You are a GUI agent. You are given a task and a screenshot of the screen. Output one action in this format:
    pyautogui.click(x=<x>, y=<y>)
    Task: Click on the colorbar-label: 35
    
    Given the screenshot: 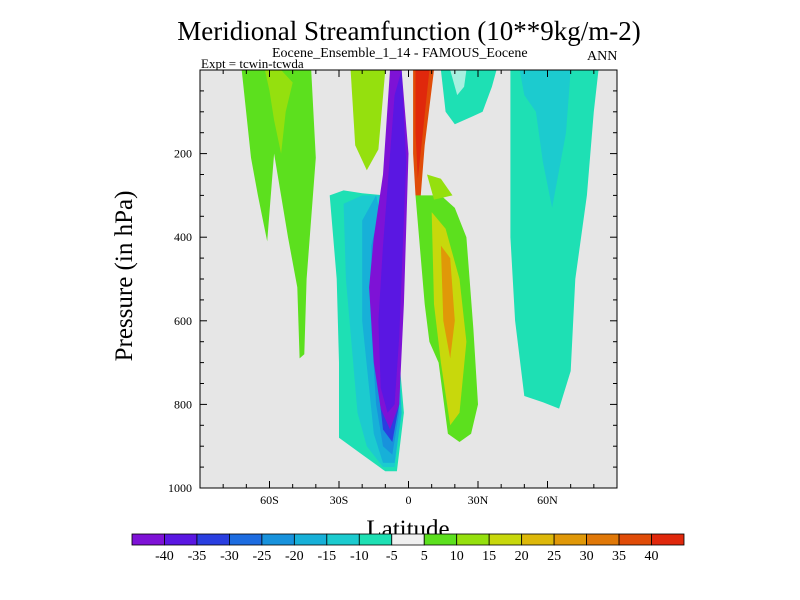 What is the action you would take?
    pyautogui.click(x=619, y=556)
    